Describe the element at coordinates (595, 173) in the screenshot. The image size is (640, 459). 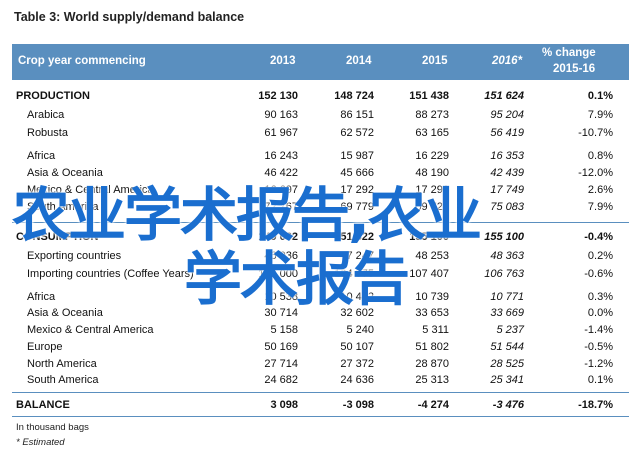
I see `cell-change: -12.0%` at that location.